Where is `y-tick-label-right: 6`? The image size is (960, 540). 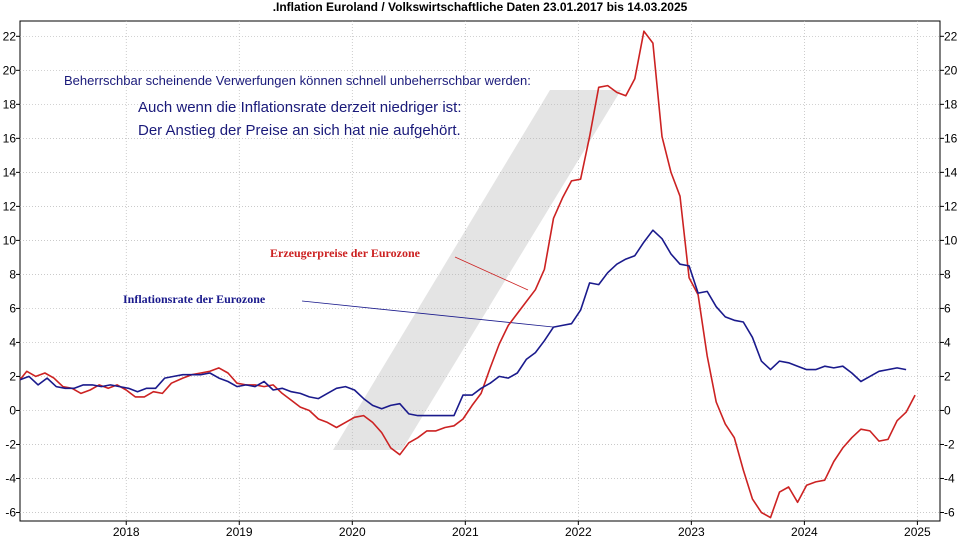
y-tick-label-right: 6 is located at coordinates (947, 308).